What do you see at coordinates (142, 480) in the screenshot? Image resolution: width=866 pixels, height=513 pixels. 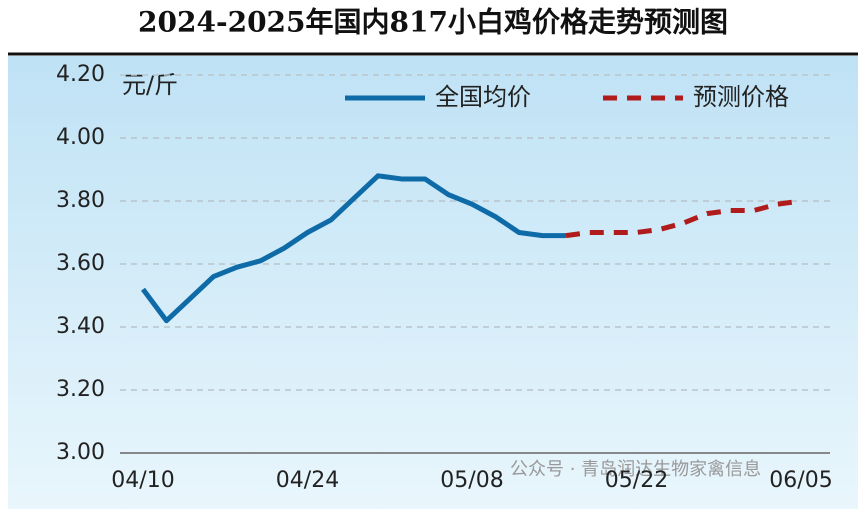 I see `x-tick-label: 04/10` at bounding box center [142, 480].